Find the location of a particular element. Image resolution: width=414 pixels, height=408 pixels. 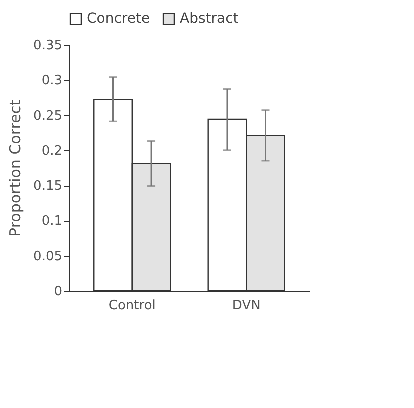

y-tick-label: 0.2 is located at coordinates (52, 151).